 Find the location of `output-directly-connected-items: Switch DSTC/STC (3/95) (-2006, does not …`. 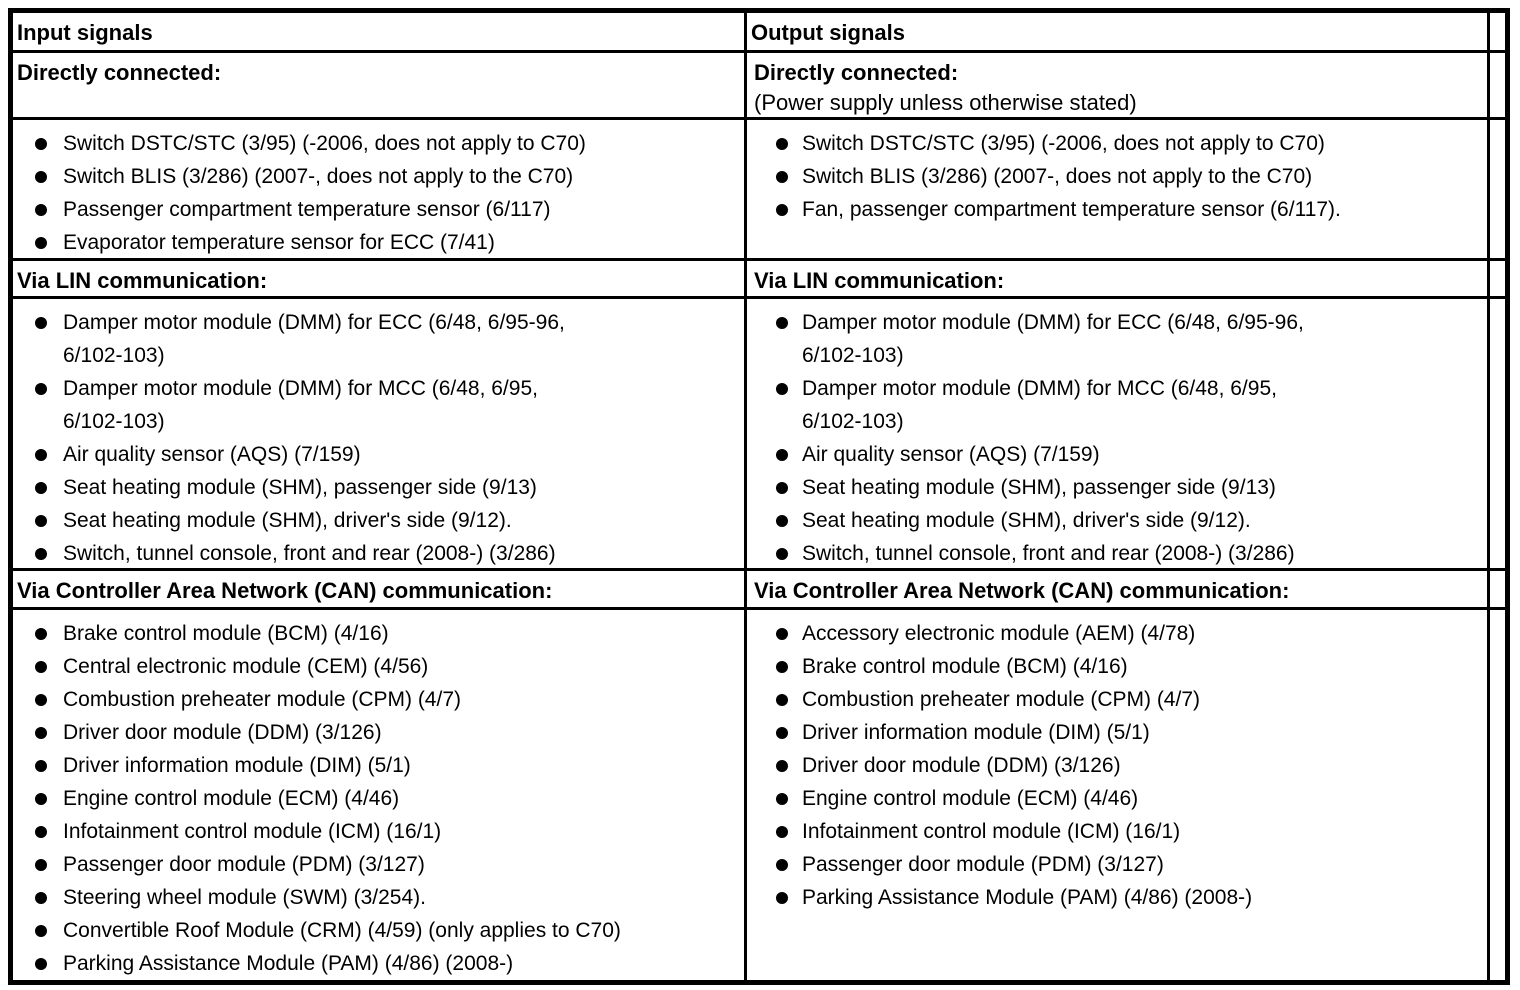

output-directly-connected-items: Switch DSTC/STC (3/95) (-2006, does not … is located at coordinates (1118, 188).